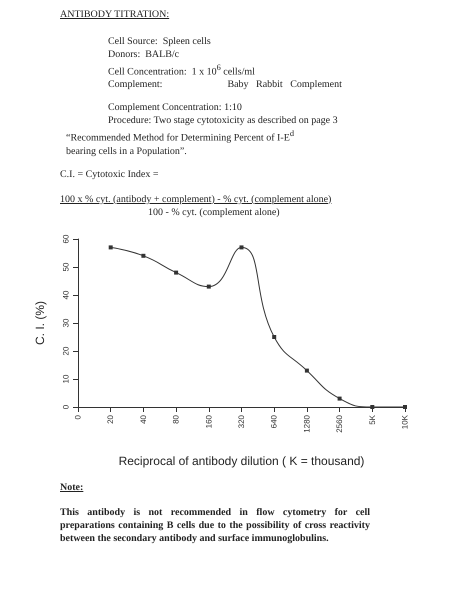 The height and width of the screenshot is (600, 453). Describe the element at coordinates (274, 421) in the screenshot. I see `x-tick-label: 640` at that location.